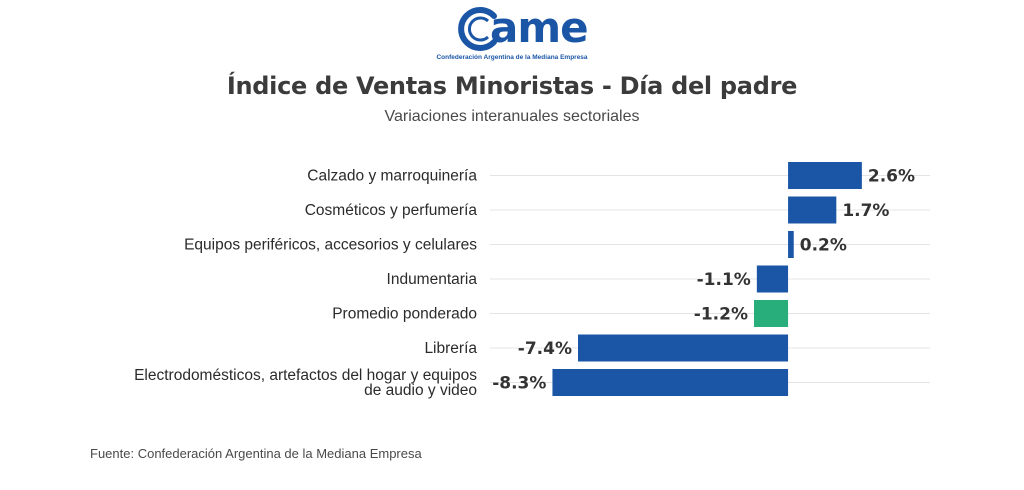 Image resolution: width=1024 pixels, height=490 pixels. I want to click on value-label: -7.4%, so click(545, 349).